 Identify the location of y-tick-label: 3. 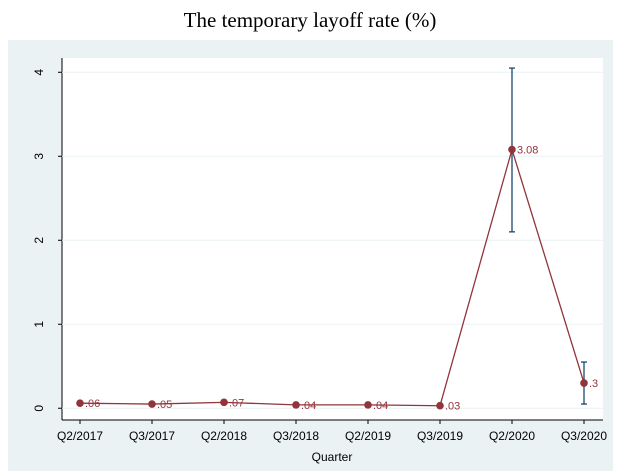
(39, 156).